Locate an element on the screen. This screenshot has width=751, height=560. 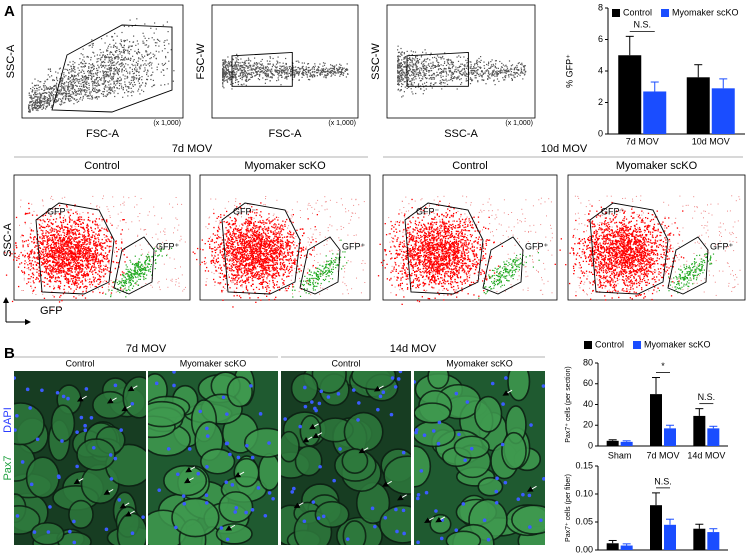
scale-note: (x 1,000) is located at coordinates (519, 123).